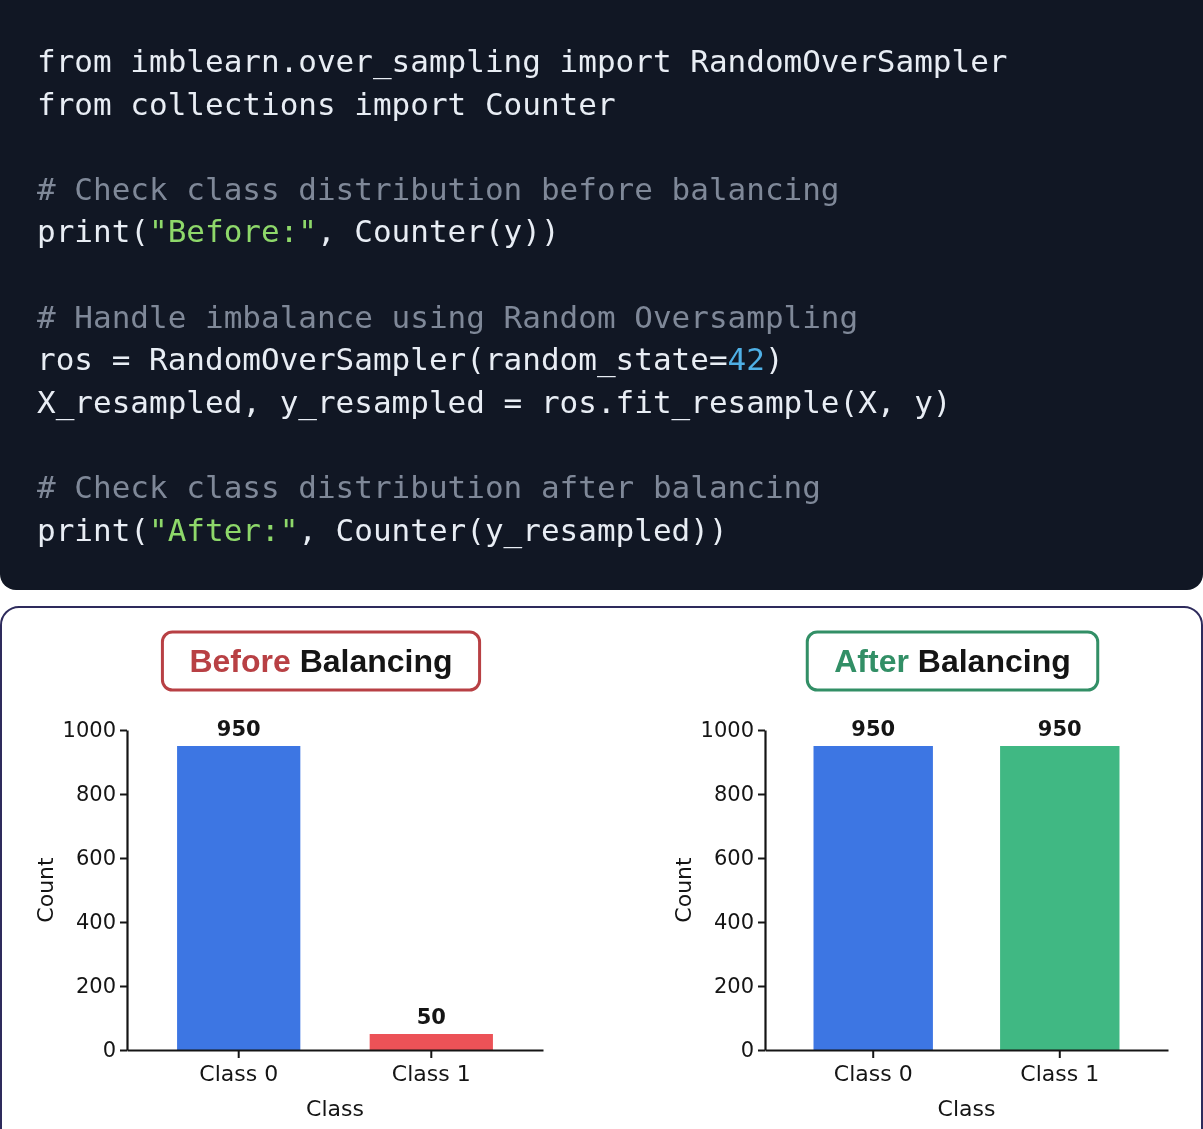 The height and width of the screenshot is (1129, 1203). Describe the element at coordinates (431, 1017) in the screenshot. I see `data-label: 50` at that location.